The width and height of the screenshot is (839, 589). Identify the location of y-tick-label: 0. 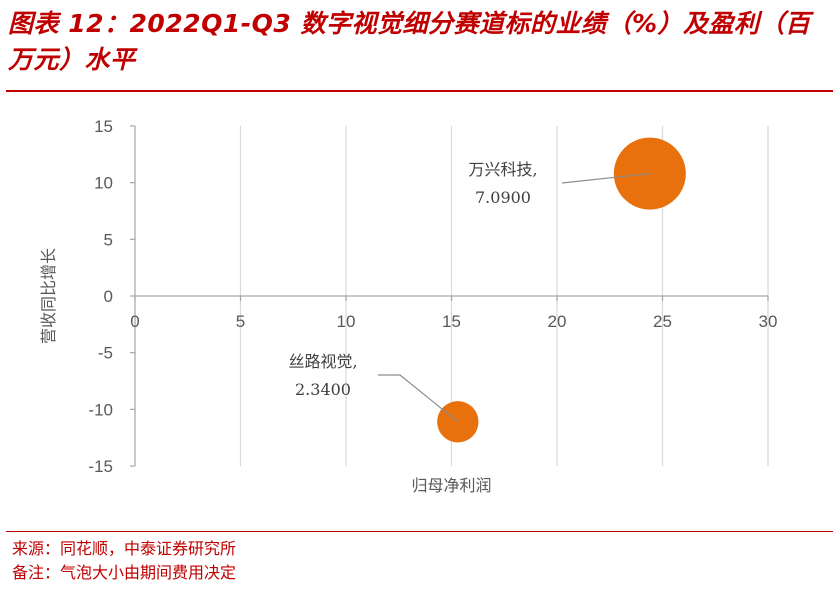
(108, 296).